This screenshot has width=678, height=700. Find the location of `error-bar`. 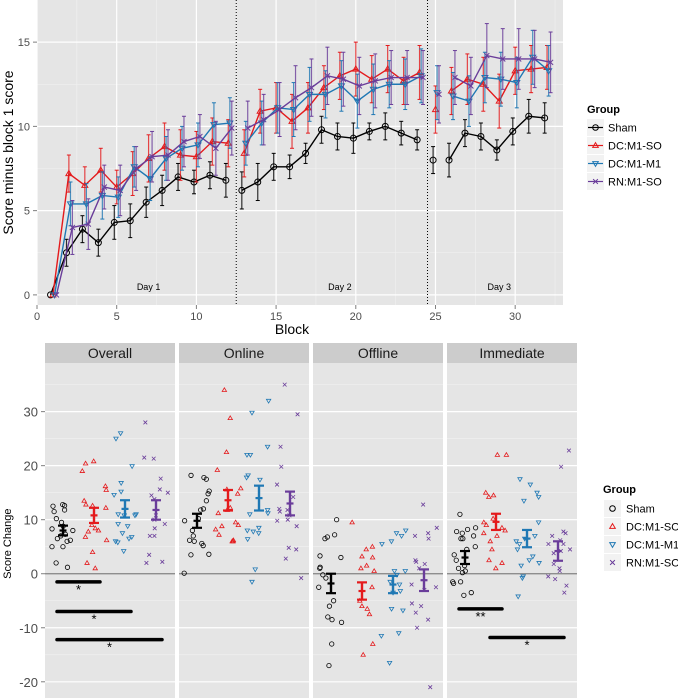

error-bar is located at coordinates (433, 160).